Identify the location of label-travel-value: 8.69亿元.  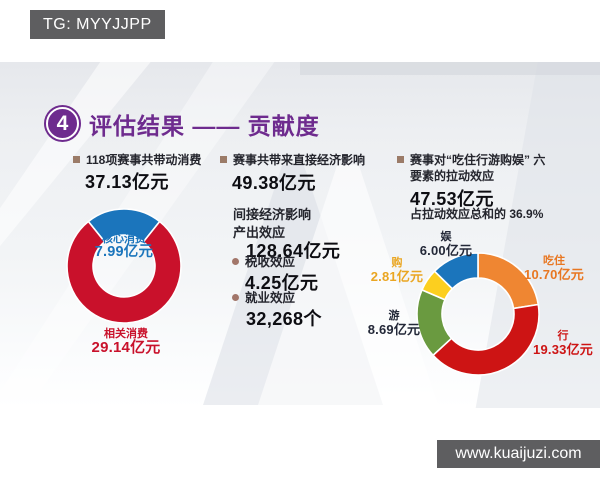
(394, 329).